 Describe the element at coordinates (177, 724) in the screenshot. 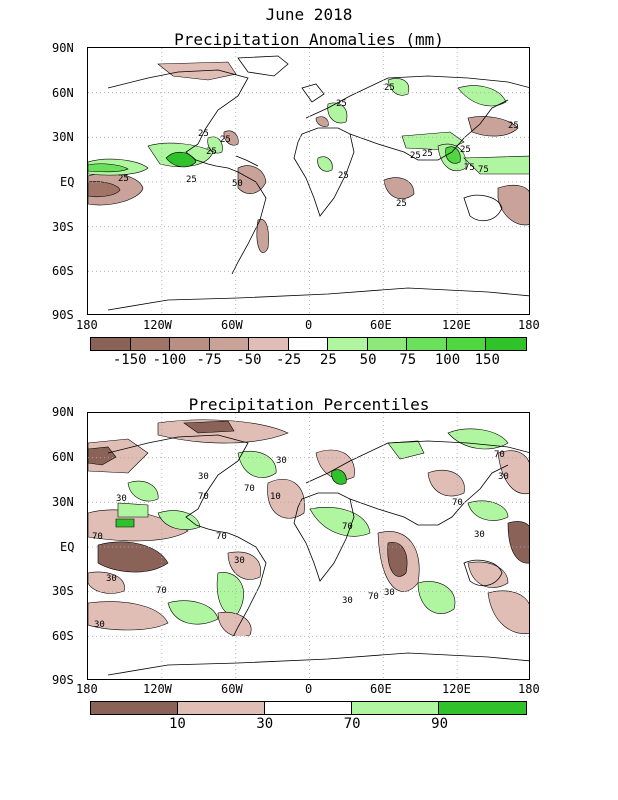

I see `colorbar-label: 10` at that location.